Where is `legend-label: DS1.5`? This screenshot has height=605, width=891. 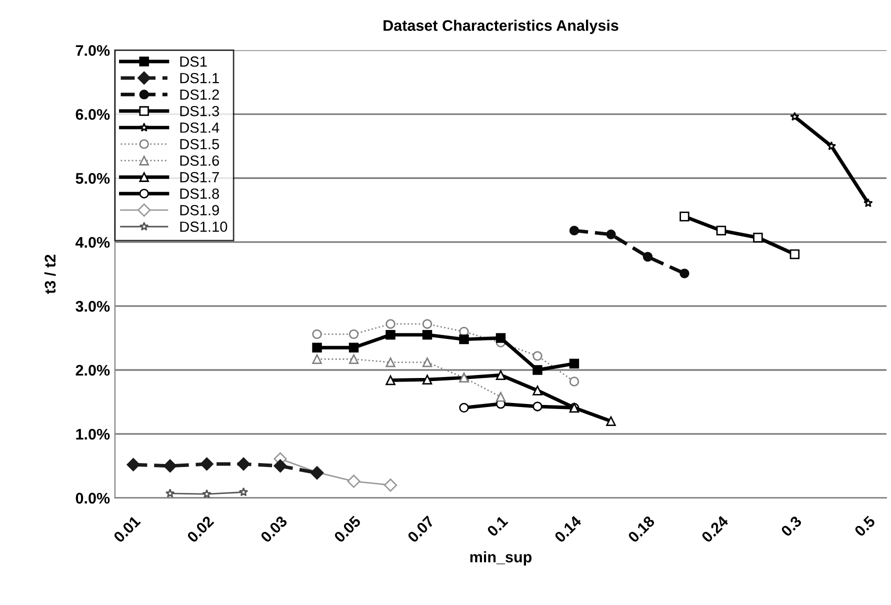
legend-label: DS1.5 is located at coordinates (200, 144).